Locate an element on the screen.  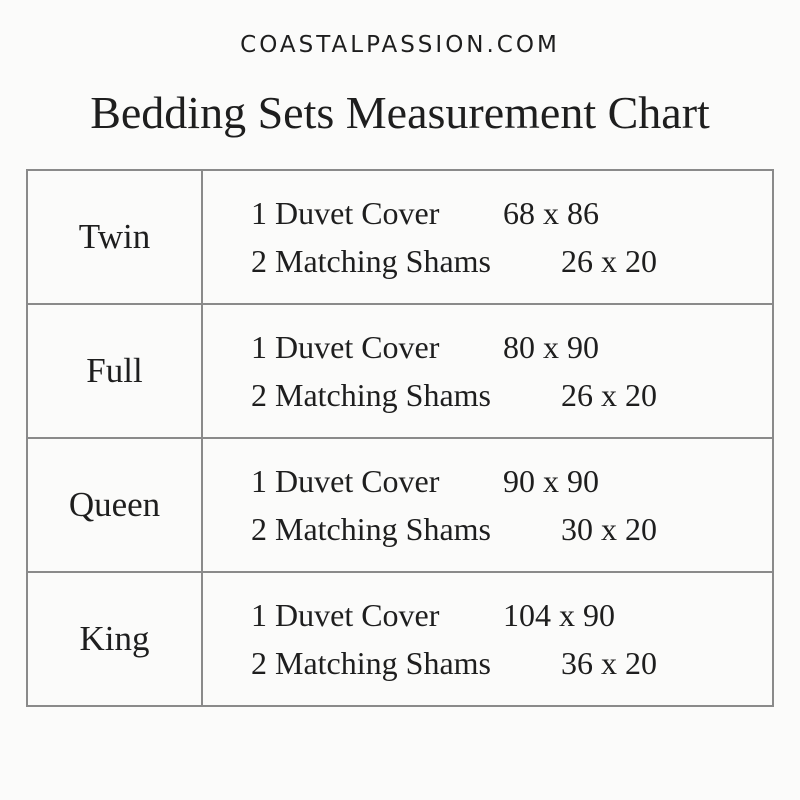
duvet-line: 1 Duvet Cover 90 x 90 is located at coordinates (511, 481).